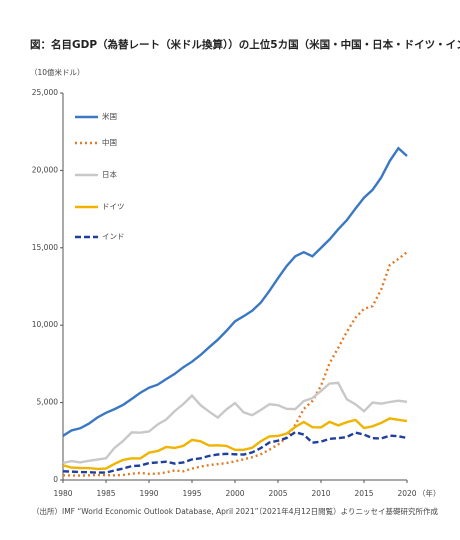 The image size is (460, 540). Describe the element at coordinates (57, 72) in the screenshot. I see `y-axis-label: （10億米ドル）` at that location.